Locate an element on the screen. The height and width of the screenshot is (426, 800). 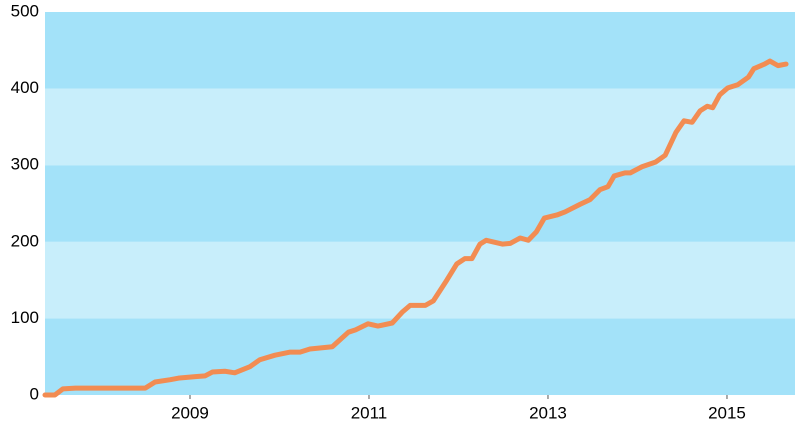
y-tick-label: 300 is located at coordinates (25, 164).